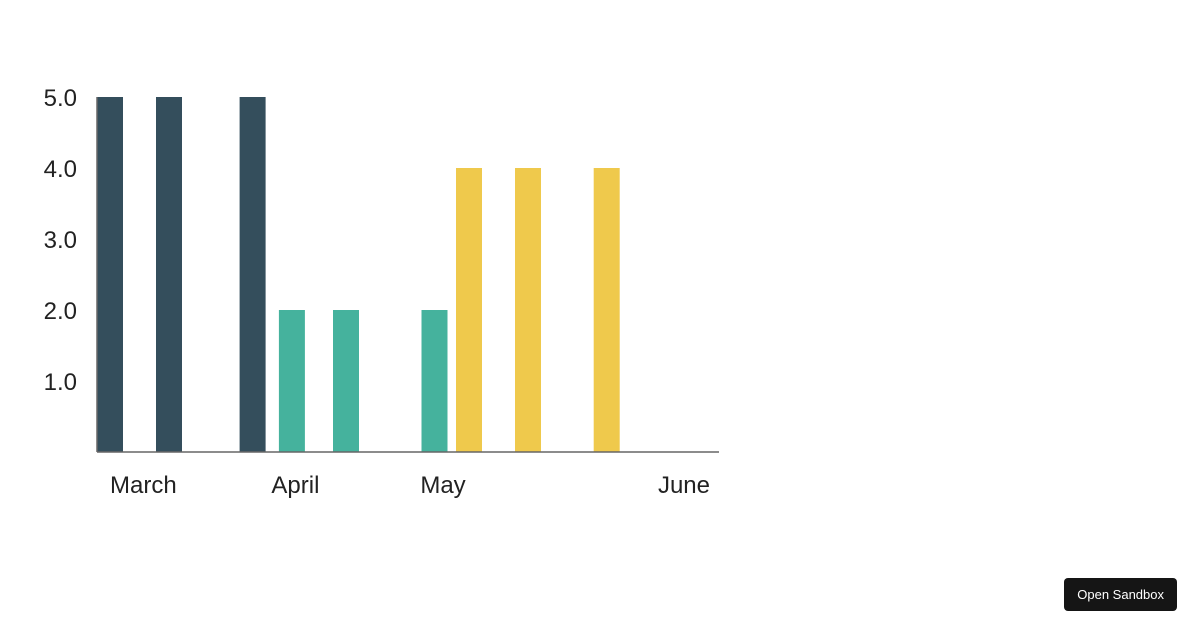  Describe the element at coordinates (1120, 594) in the screenshot. I see `open-sandbox-button: Open Sandbox` at that location.